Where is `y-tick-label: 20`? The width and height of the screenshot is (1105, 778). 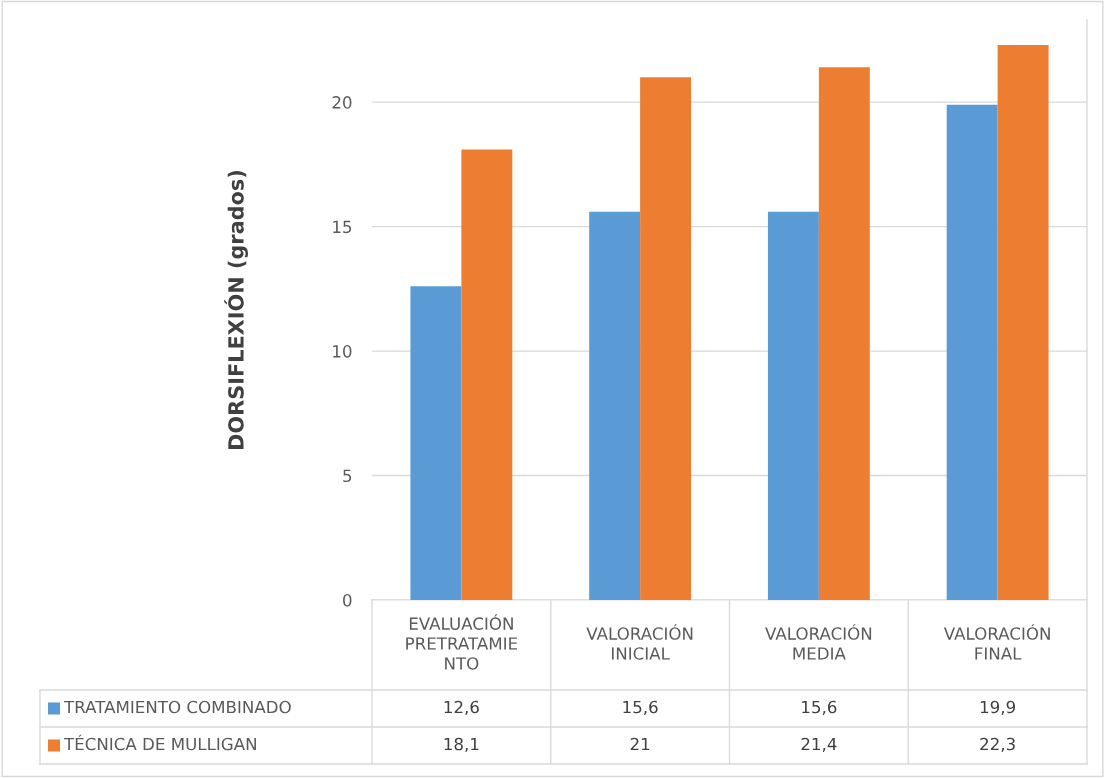
y-tick-label: 20 is located at coordinates (342, 102).